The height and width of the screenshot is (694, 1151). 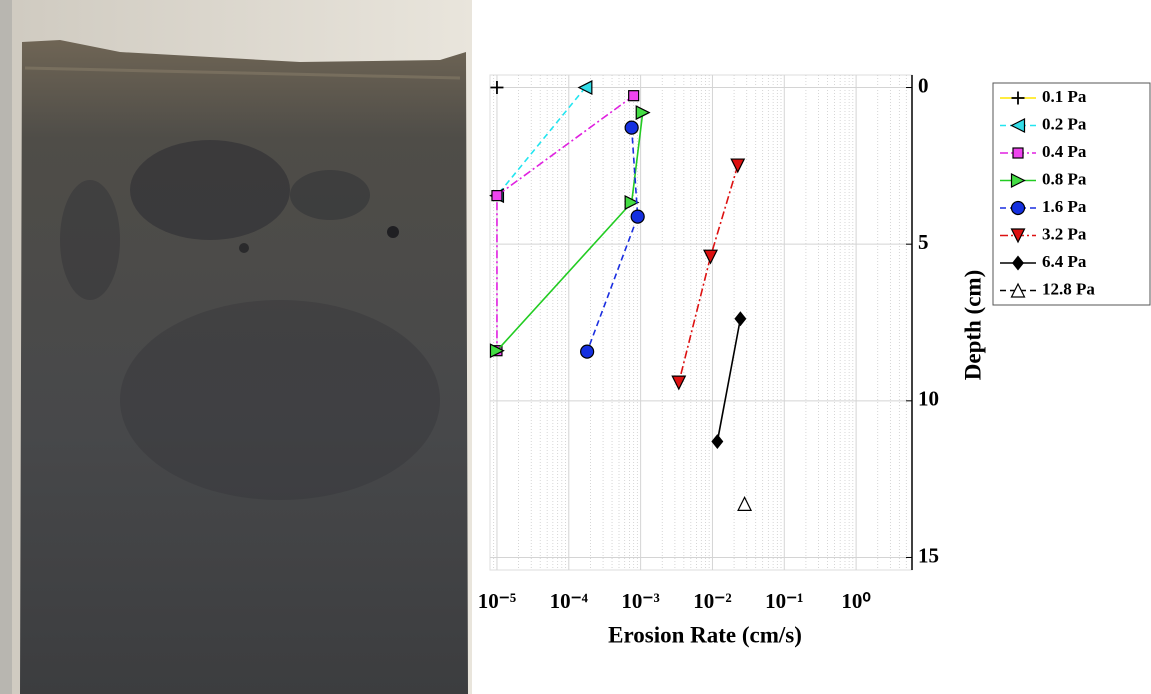 What do you see at coordinates (1064, 178) in the screenshot?
I see `legend-label: 0.8 Pa` at bounding box center [1064, 178].